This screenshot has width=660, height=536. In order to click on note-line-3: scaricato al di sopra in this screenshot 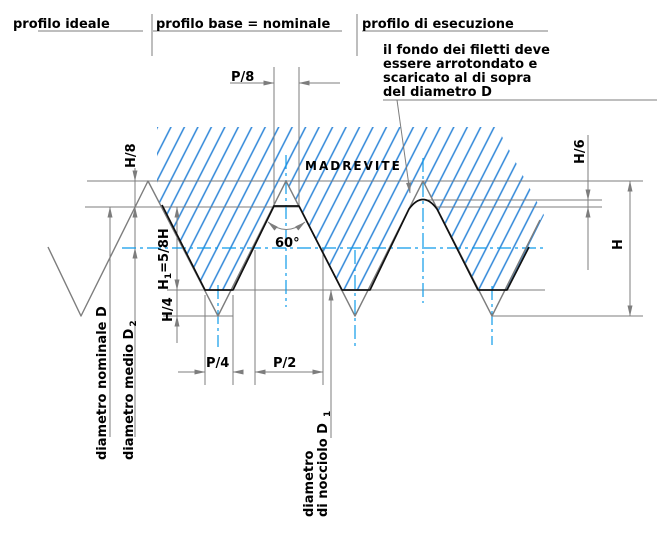, I will do `click(457, 78)`.